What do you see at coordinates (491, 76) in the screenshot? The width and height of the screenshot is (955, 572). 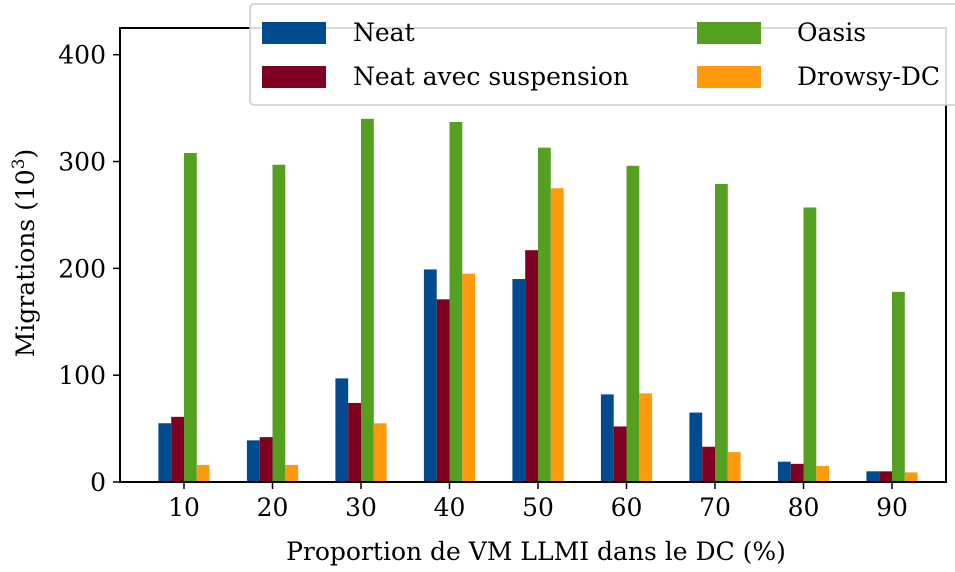 I see `legend-label: Neat avec suspension` at bounding box center [491, 76].